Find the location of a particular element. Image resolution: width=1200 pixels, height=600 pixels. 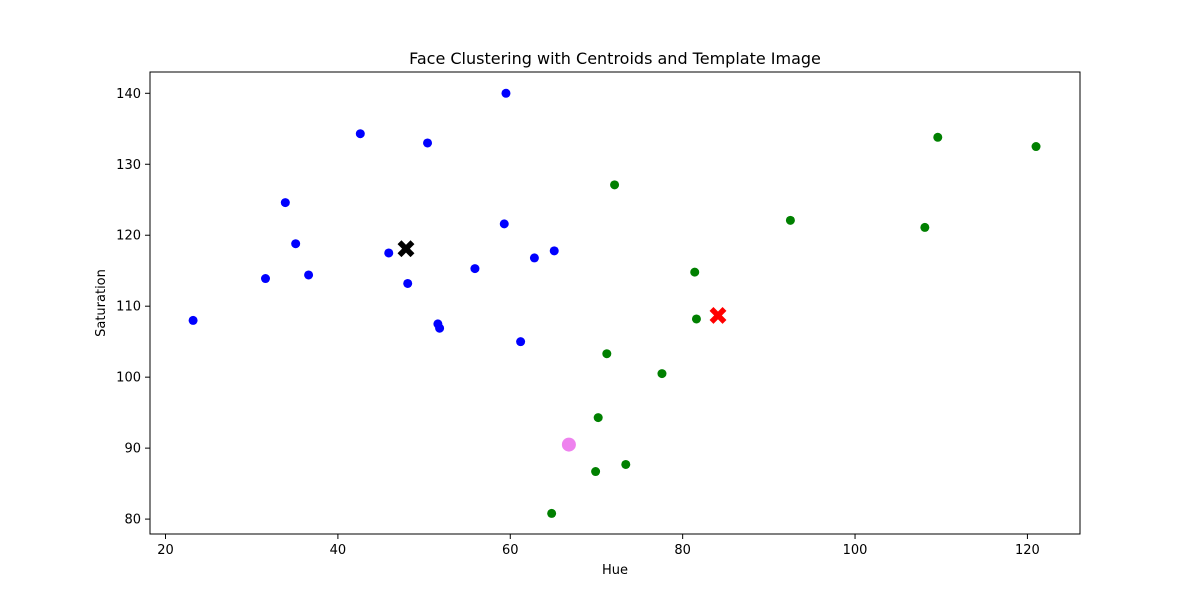

y-tick-label: 80 is located at coordinates (132, 520).